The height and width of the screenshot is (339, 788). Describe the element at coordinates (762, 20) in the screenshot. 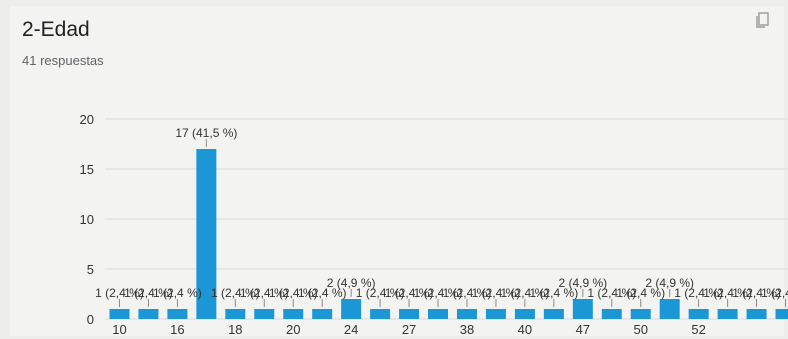

I see `copy-chart-icon` at that location.